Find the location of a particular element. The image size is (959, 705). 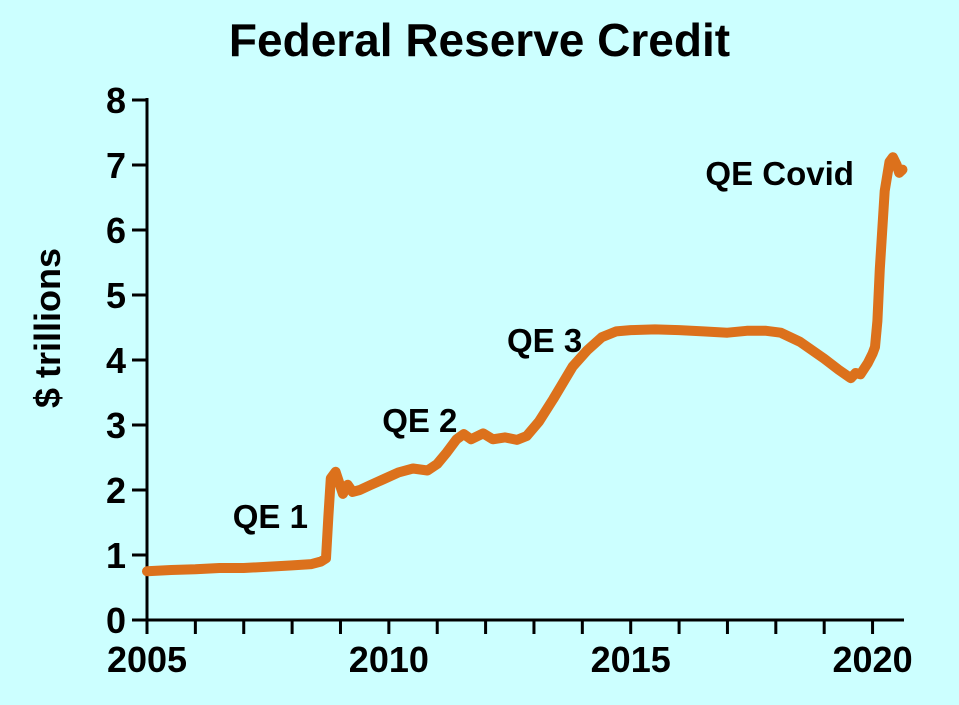

y-tick-label: 2 is located at coordinates (116, 490).